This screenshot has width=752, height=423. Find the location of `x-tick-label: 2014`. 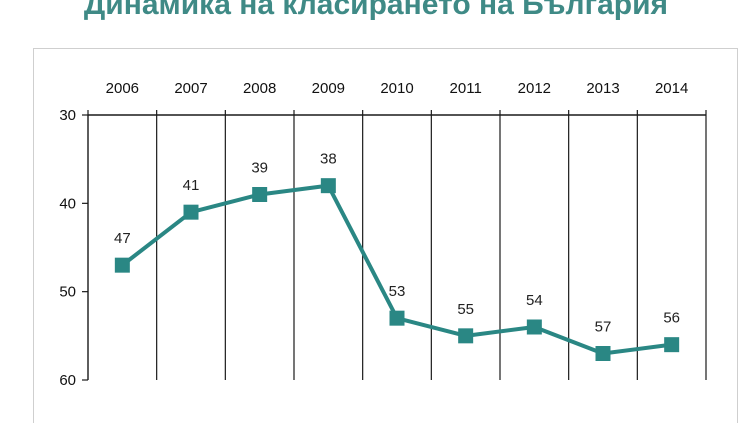

x-tick-label: 2014 is located at coordinates (671, 88).